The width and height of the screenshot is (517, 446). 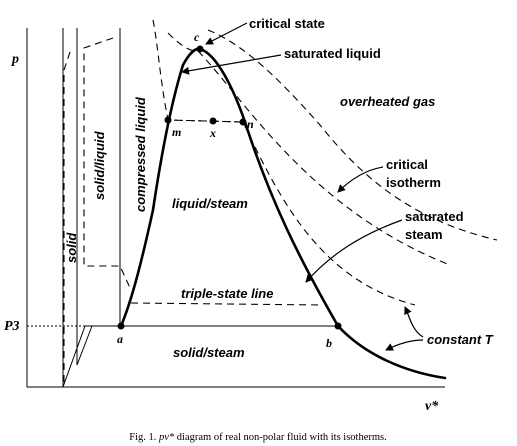 I want to click on caption-italic: pv*, so click(x=166, y=437).